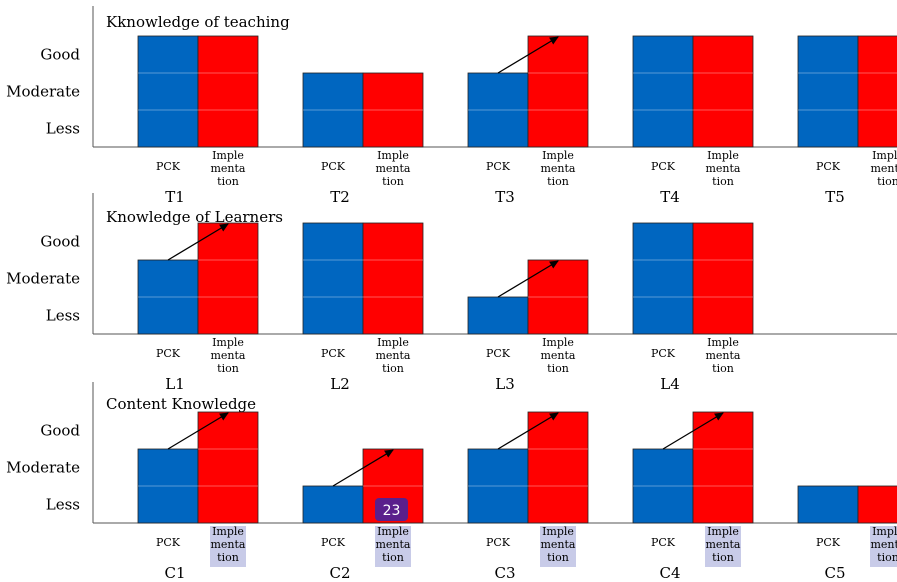 The width and height of the screenshot is (897, 582). I want to click on bar-implementation-t1, so click(228, 91).